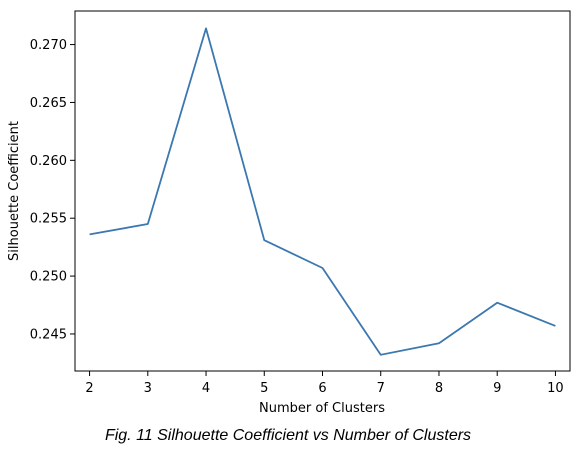 The image size is (576, 455). I want to click on x-tick-label: 6, so click(322, 388).